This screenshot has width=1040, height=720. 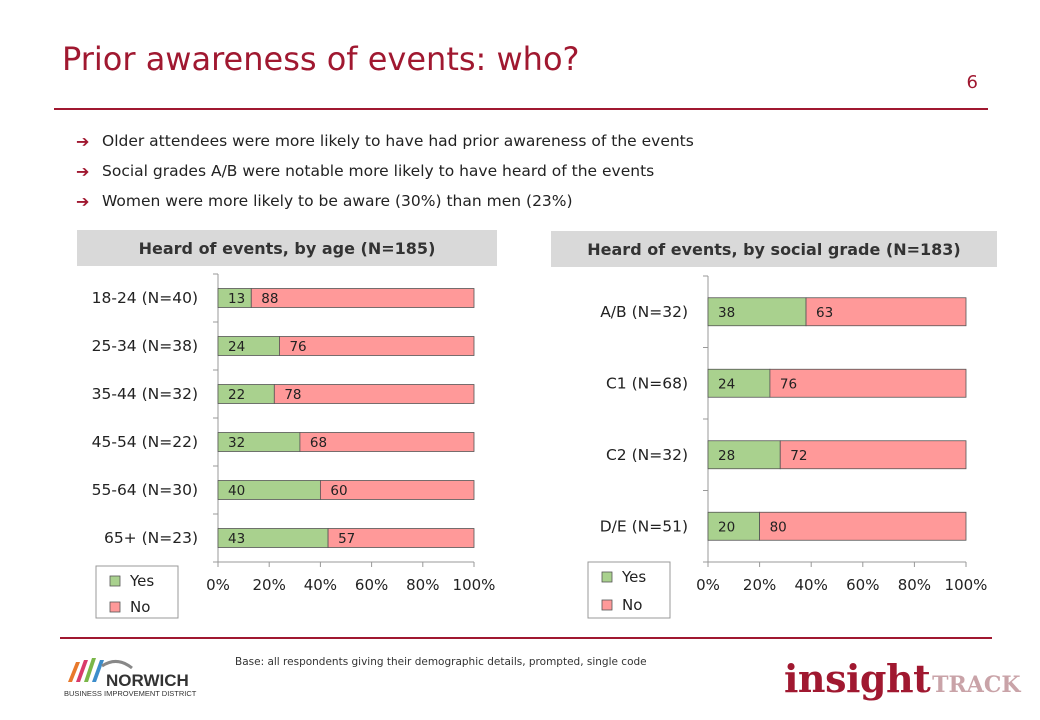 I want to click on norwich-logo-text: NORWICH, so click(x=147, y=680).